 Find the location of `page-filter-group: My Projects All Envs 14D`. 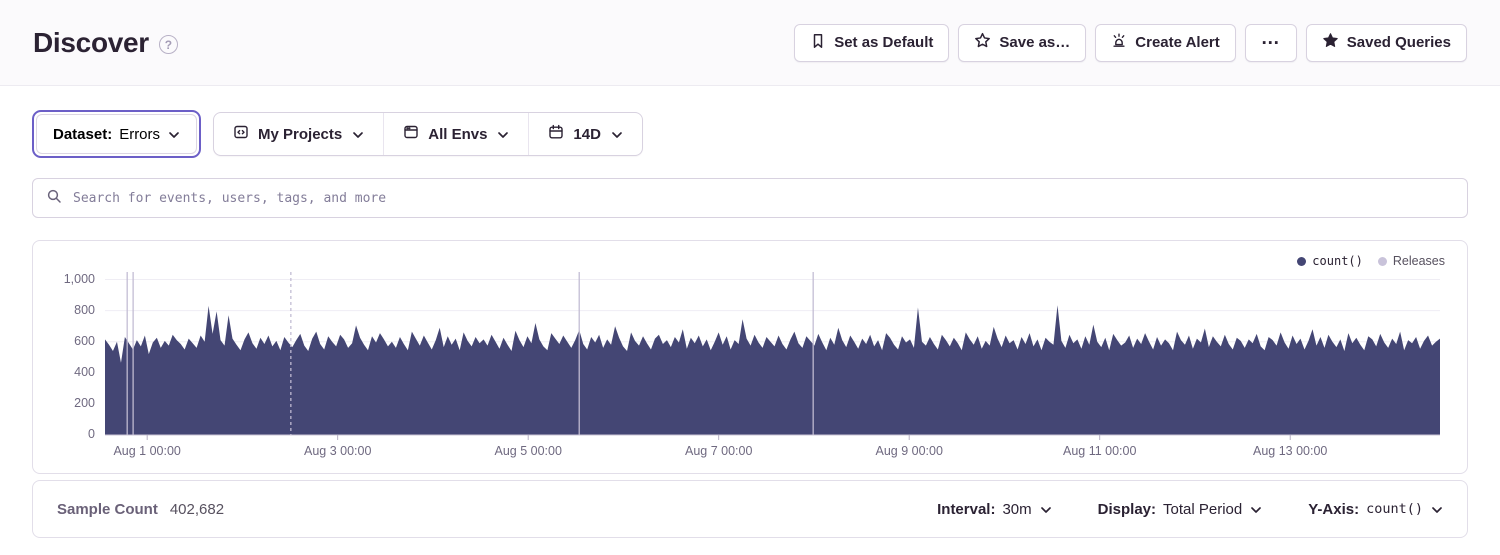

page-filter-group: My Projects All Envs 14D is located at coordinates (428, 134).